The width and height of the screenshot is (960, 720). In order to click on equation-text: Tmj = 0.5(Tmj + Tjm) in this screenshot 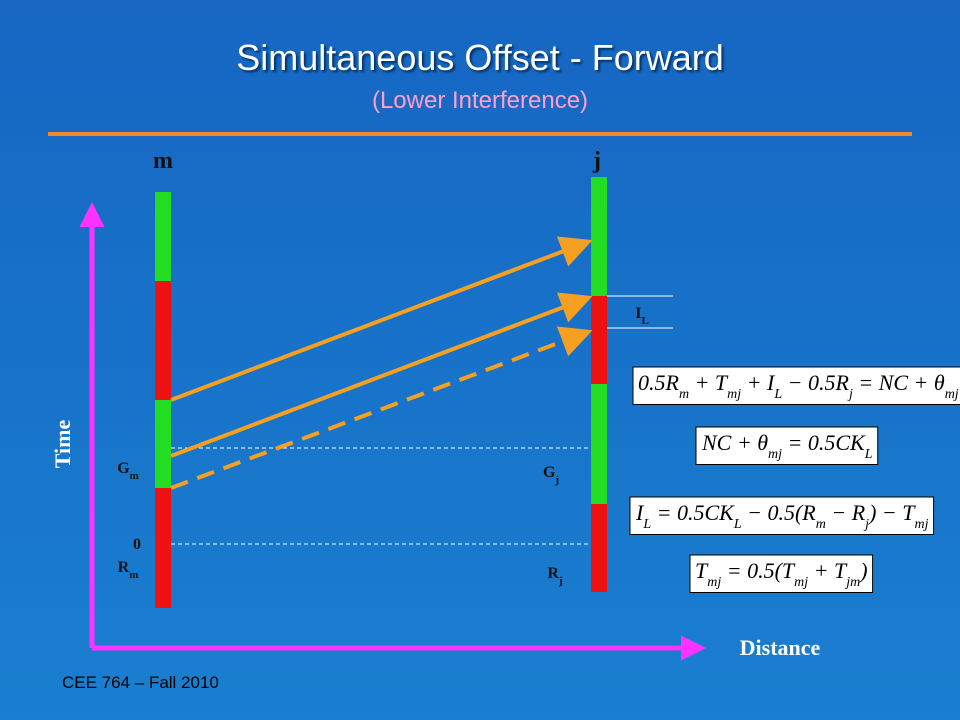, I will do `click(781, 574)`.